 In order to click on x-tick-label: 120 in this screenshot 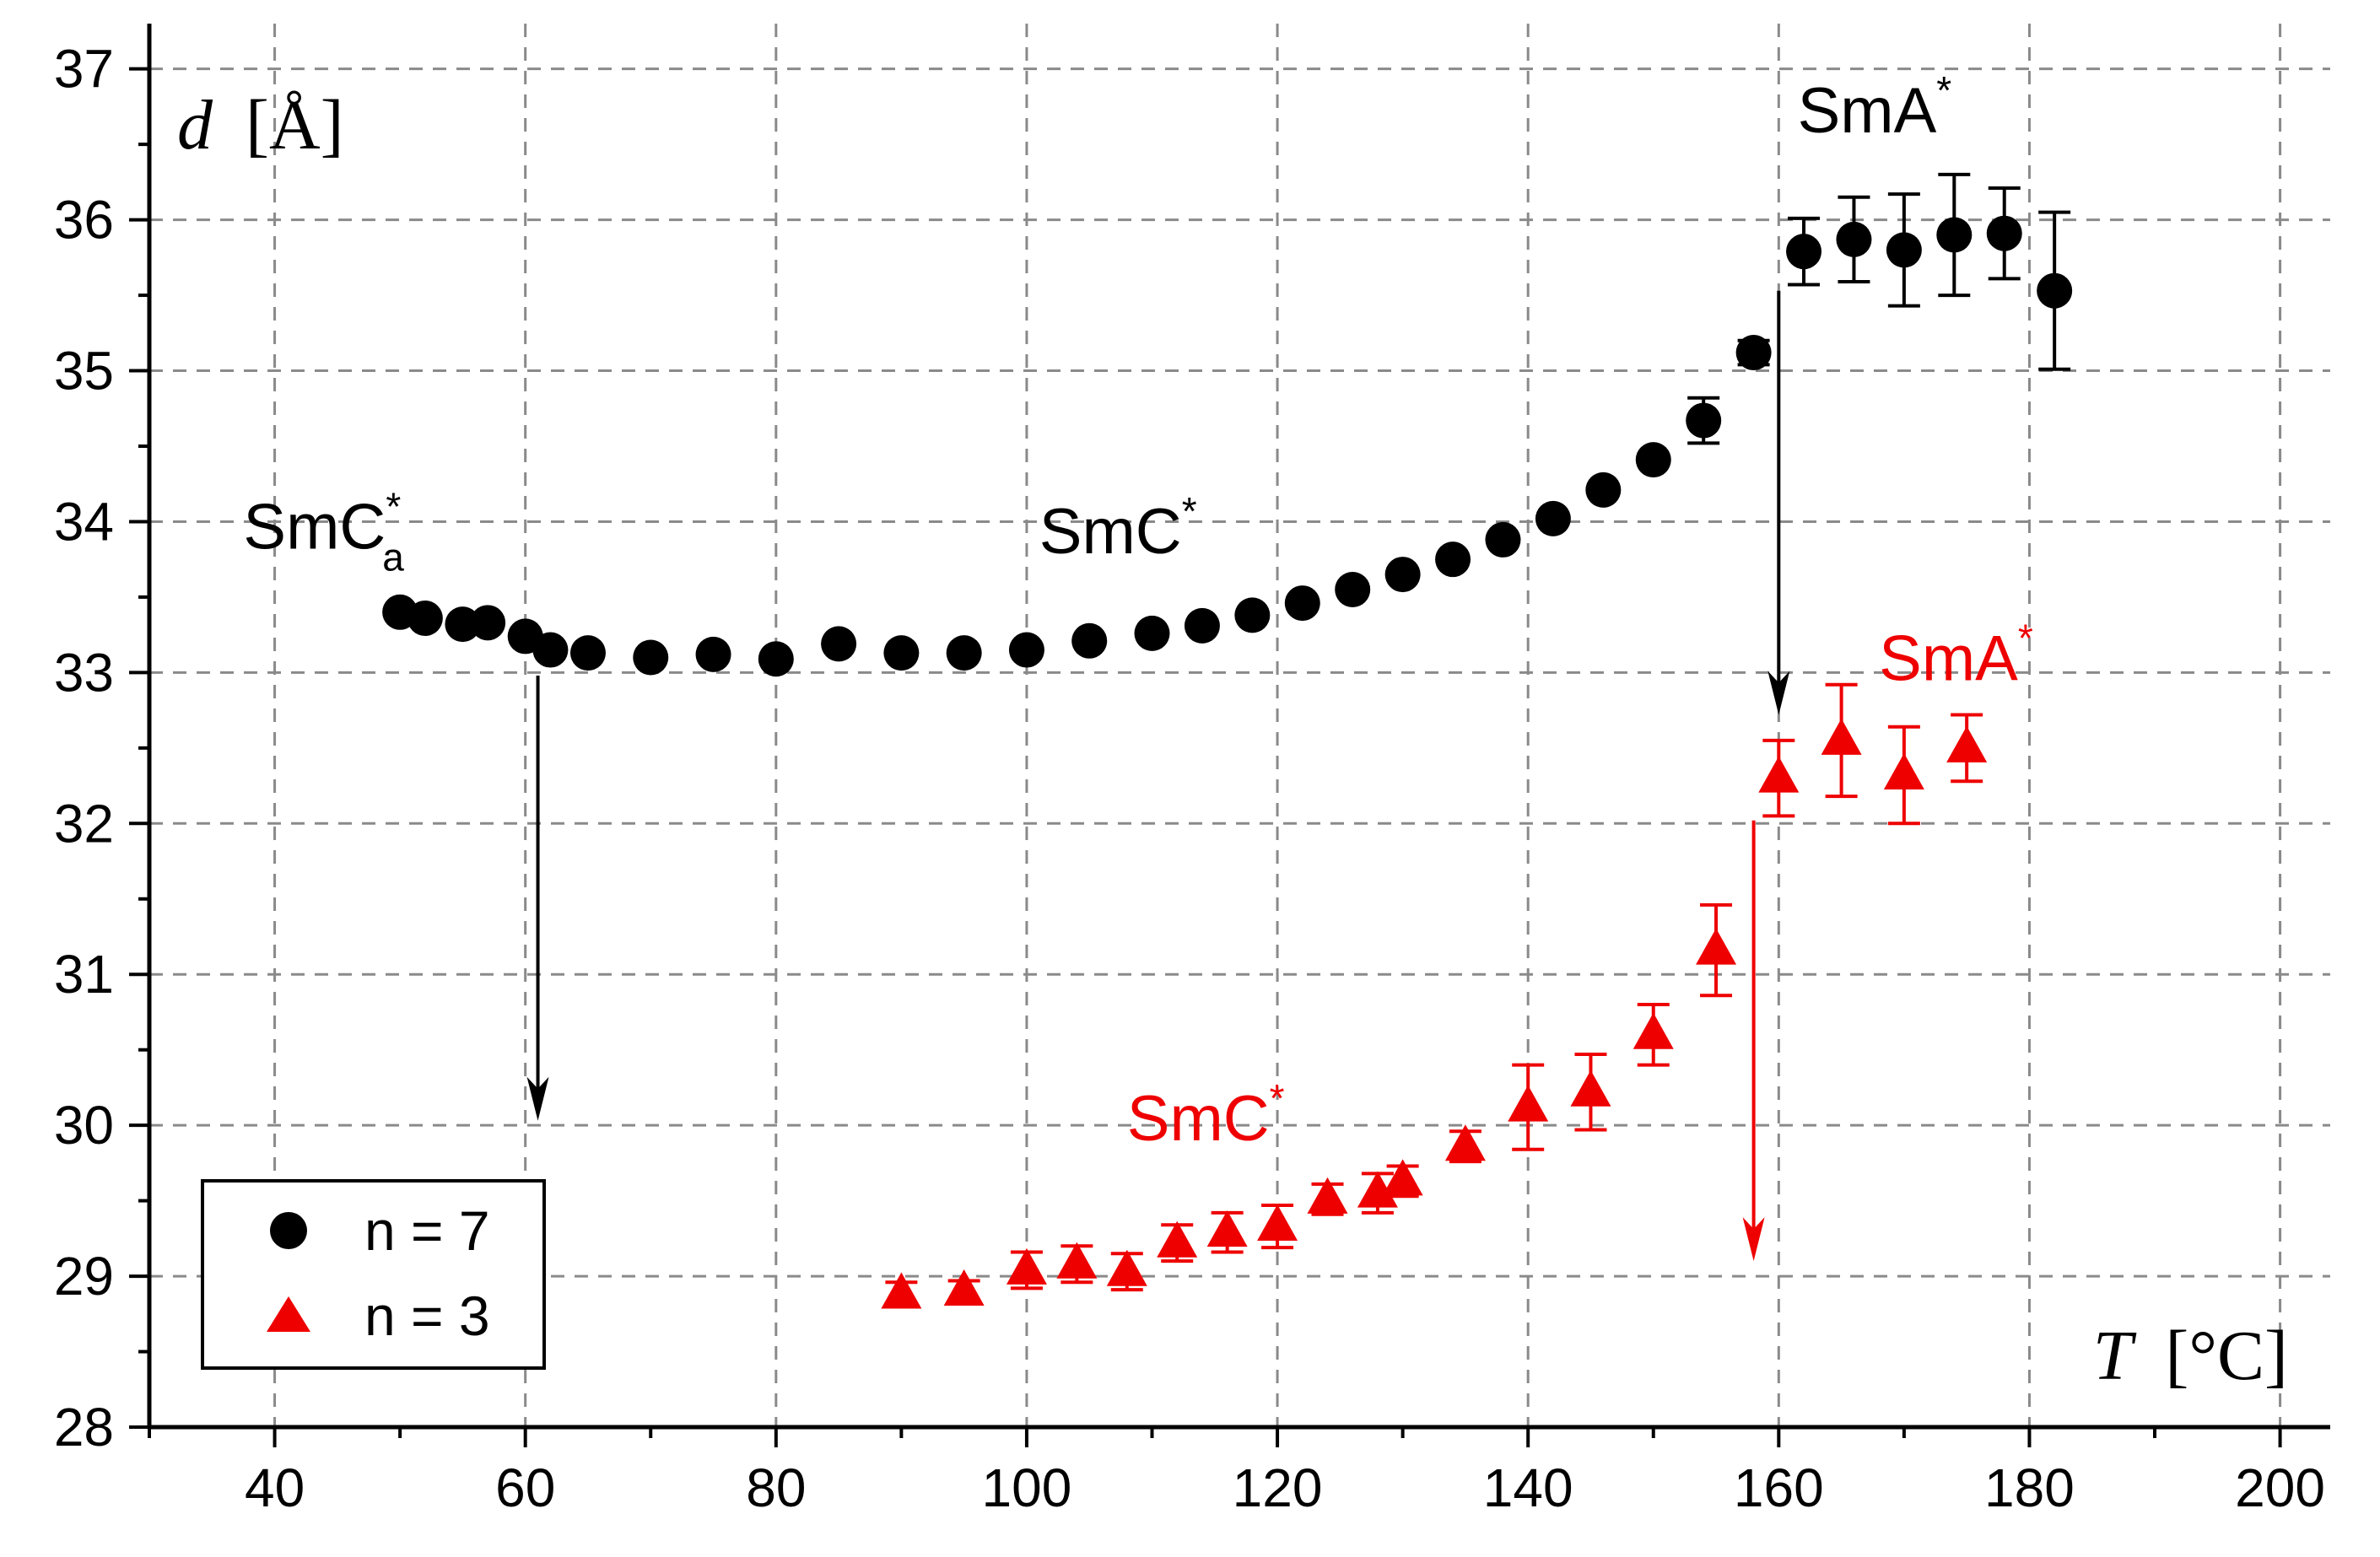, I will do `click(1278, 1487)`.